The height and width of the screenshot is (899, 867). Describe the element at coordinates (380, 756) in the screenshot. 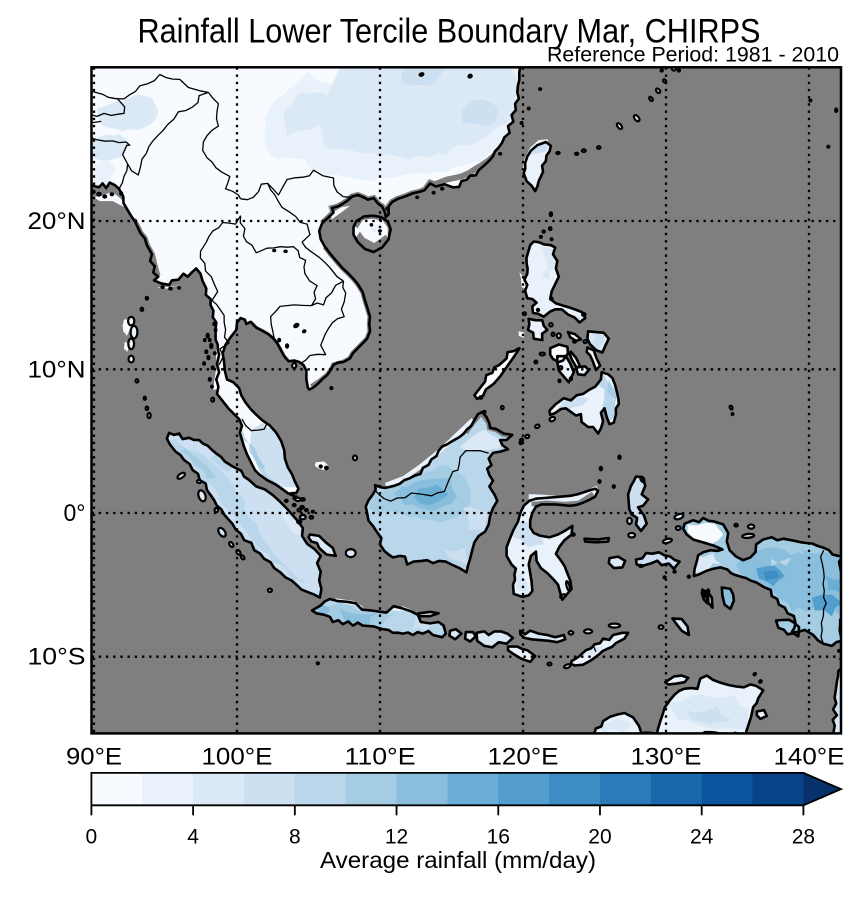

I see `svg-text: 110°E` at that location.